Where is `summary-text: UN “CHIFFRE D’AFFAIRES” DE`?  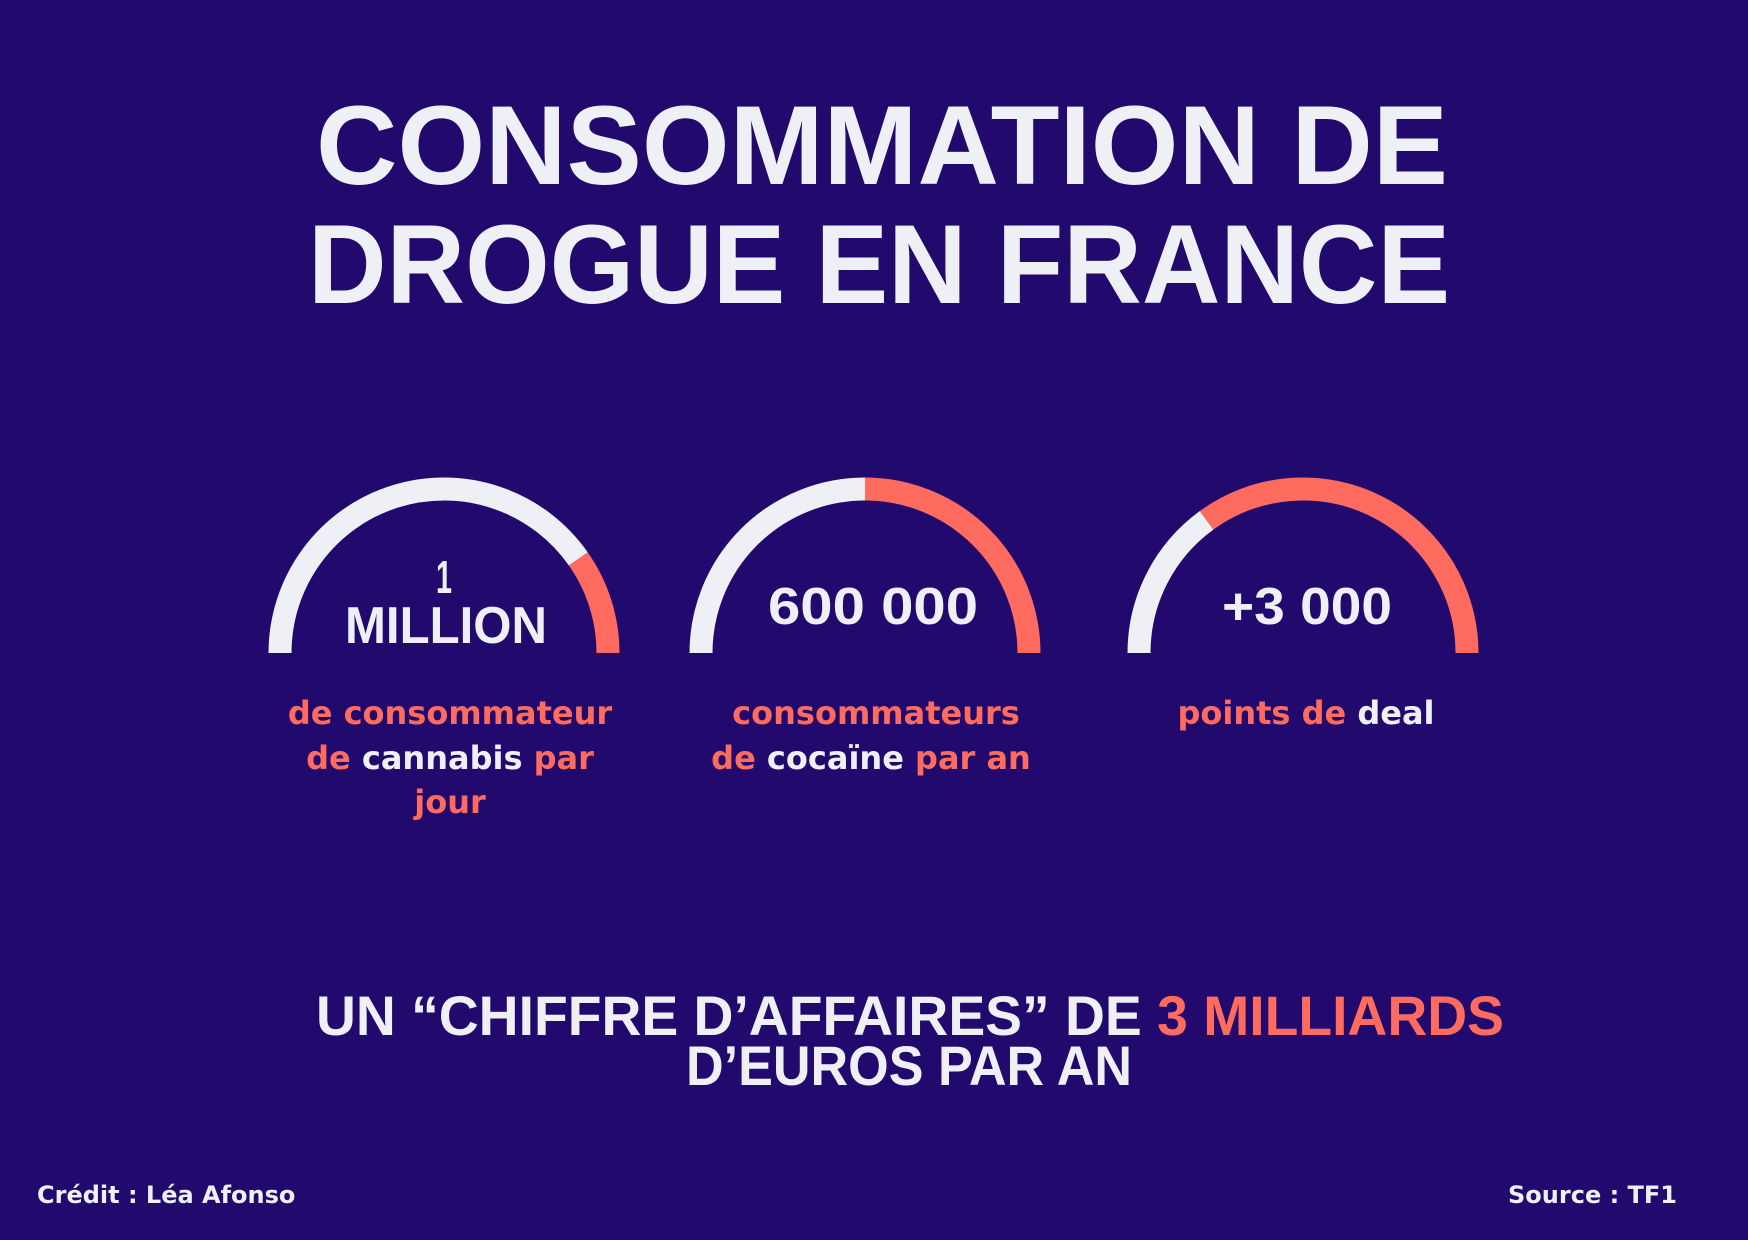 summary-text: UN “CHIFFRE D’AFFAIRES” DE is located at coordinates (729, 1015).